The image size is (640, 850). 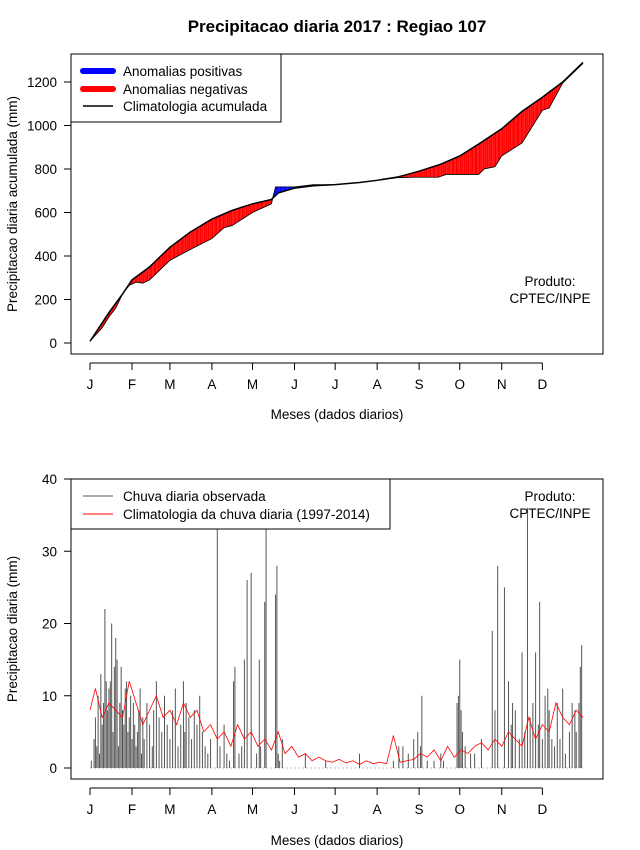 What do you see at coordinates (49, 696) in the screenshot?
I see `y-tick-label: 10` at bounding box center [49, 696].